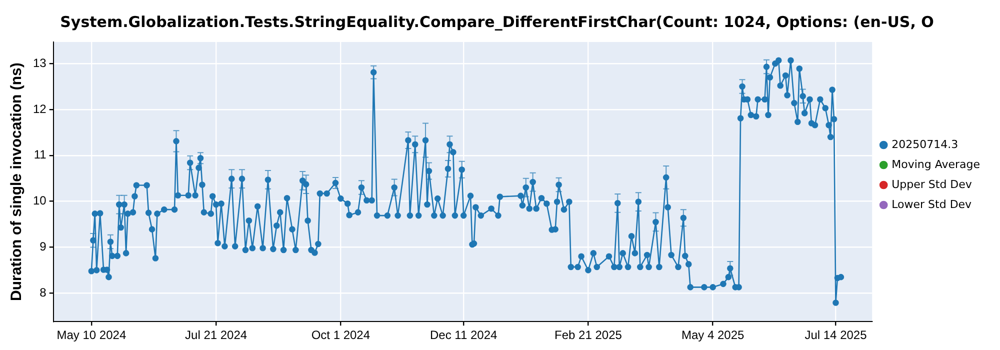 The height and width of the screenshot is (350, 1000). Describe the element at coordinates (713, 335) in the screenshot. I see `x-tick-label: May 4 2025` at that location.